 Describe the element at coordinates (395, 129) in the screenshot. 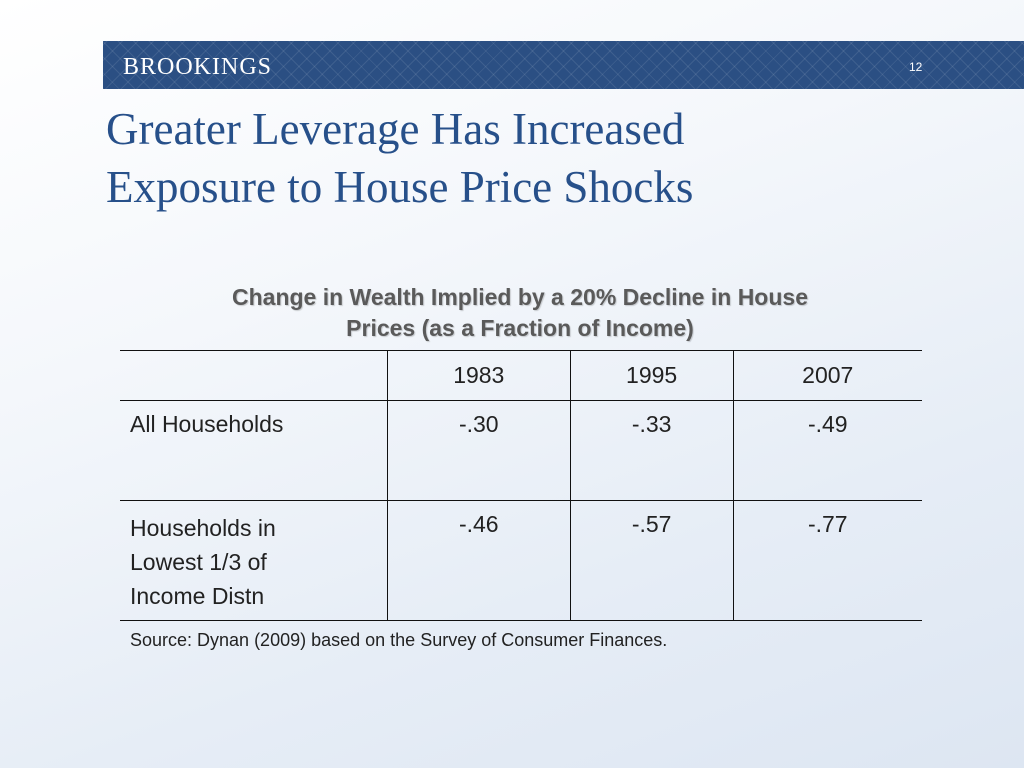

I see `slide-title-line-1: Greater Leverage Has Increased` at that location.